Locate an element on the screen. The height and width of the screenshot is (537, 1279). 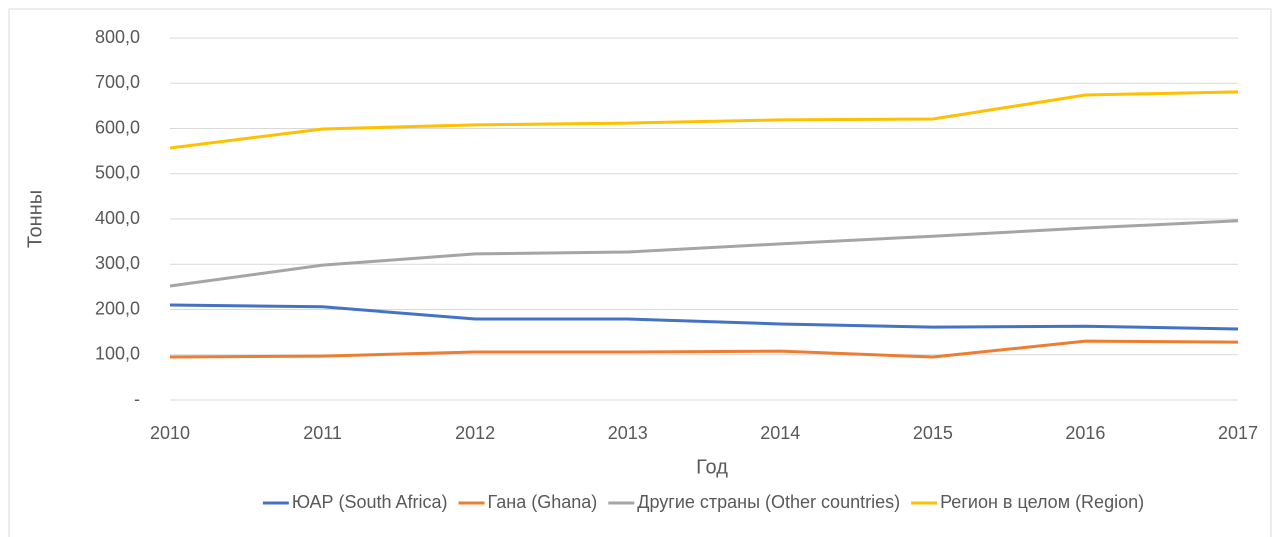
x-tick-label: 2014 is located at coordinates (780, 433).